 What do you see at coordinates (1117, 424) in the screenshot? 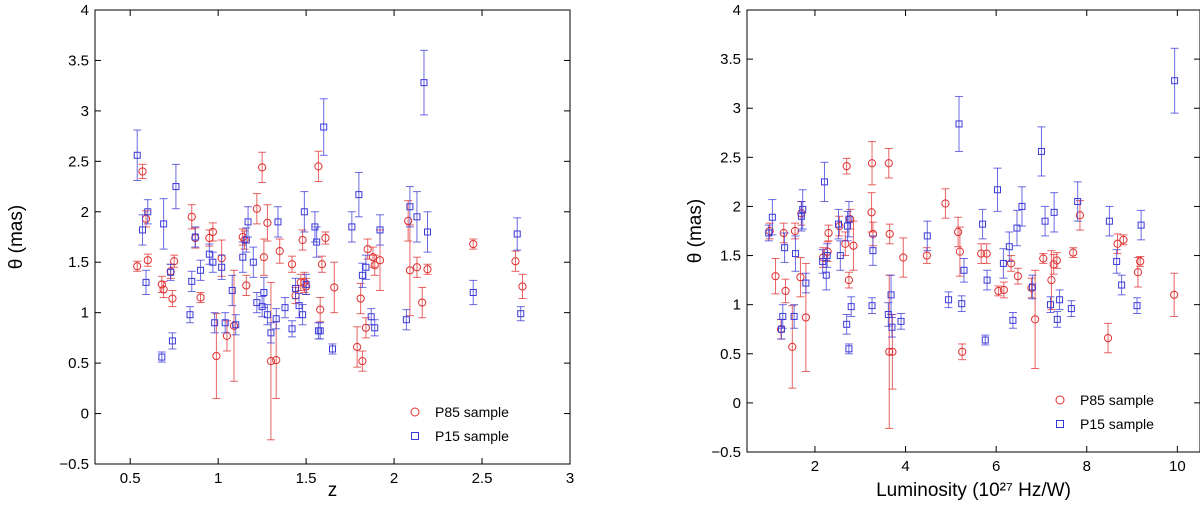
I see `legend-label-p15: P15 sample` at bounding box center [1117, 424].